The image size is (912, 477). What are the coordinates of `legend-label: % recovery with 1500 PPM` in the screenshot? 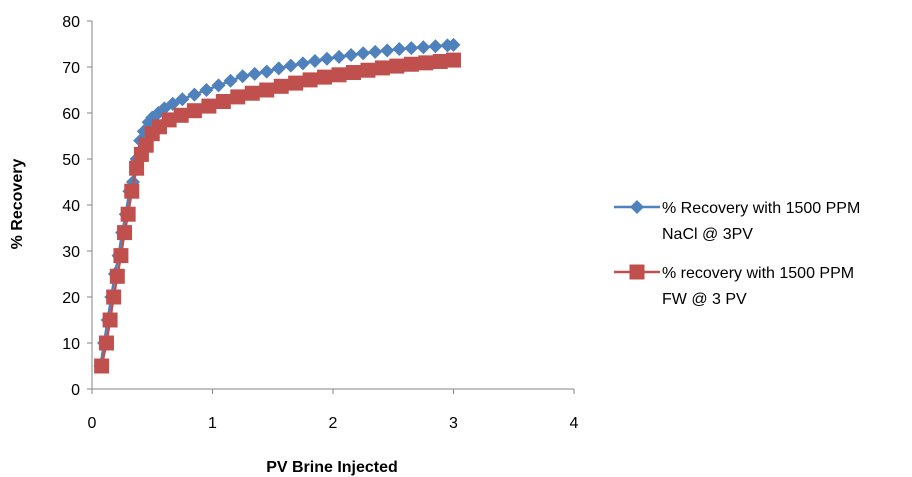 It's located at (758, 273).